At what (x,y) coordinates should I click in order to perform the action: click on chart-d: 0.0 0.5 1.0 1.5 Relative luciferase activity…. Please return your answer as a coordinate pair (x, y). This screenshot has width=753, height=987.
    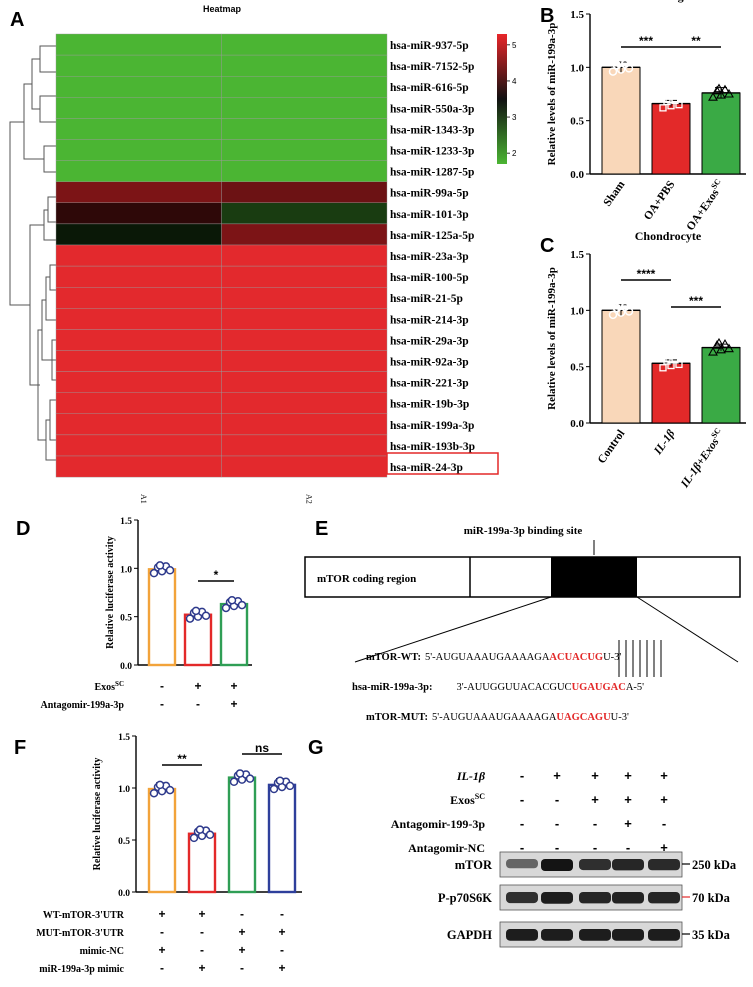
    Looking at the image, I should click on (146, 614).